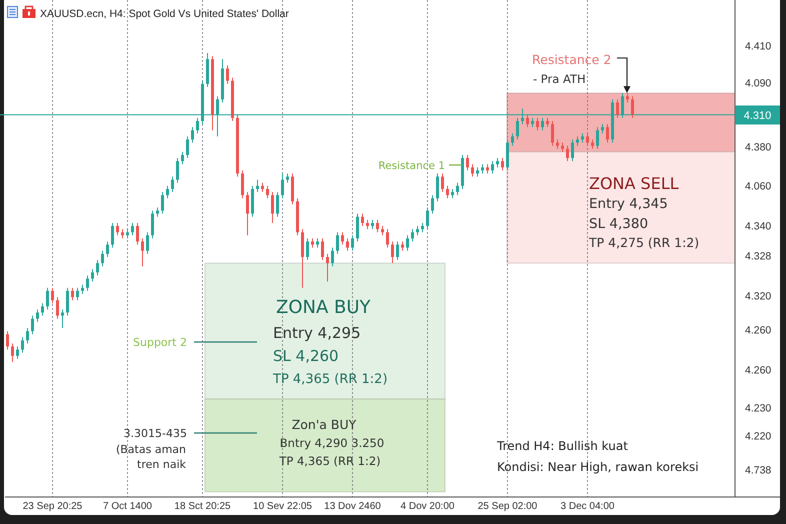  What do you see at coordinates (324, 424) in the screenshot?
I see `text: Zon'a BUY` at bounding box center [324, 424].